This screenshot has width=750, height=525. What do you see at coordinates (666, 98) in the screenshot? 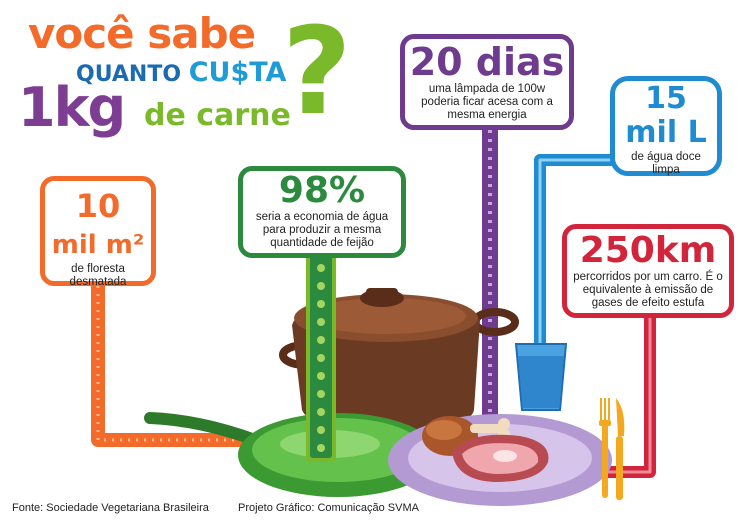
I see `fact-water-value: 15` at bounding box center [666, 98].